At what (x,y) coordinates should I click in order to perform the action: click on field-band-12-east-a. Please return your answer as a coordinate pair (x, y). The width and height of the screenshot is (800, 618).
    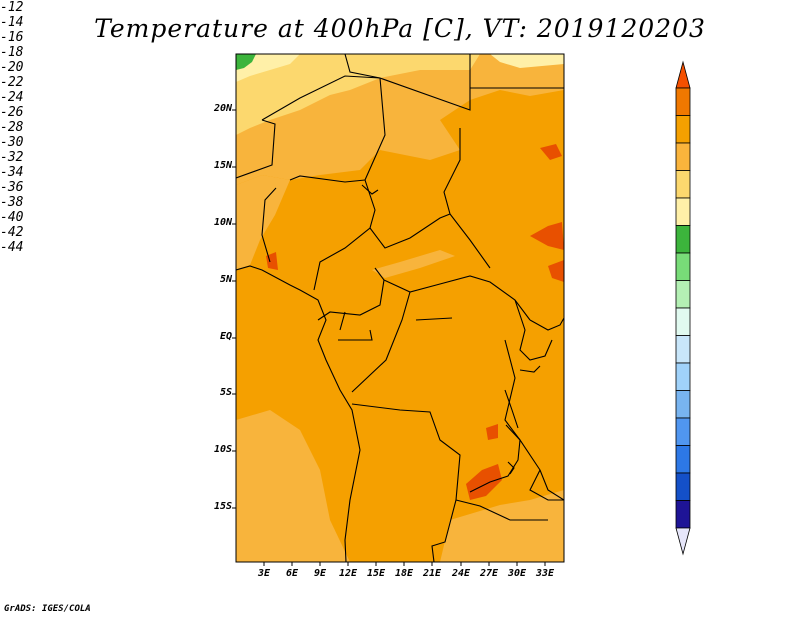
    Looking at the image, I should click on (551, 152).